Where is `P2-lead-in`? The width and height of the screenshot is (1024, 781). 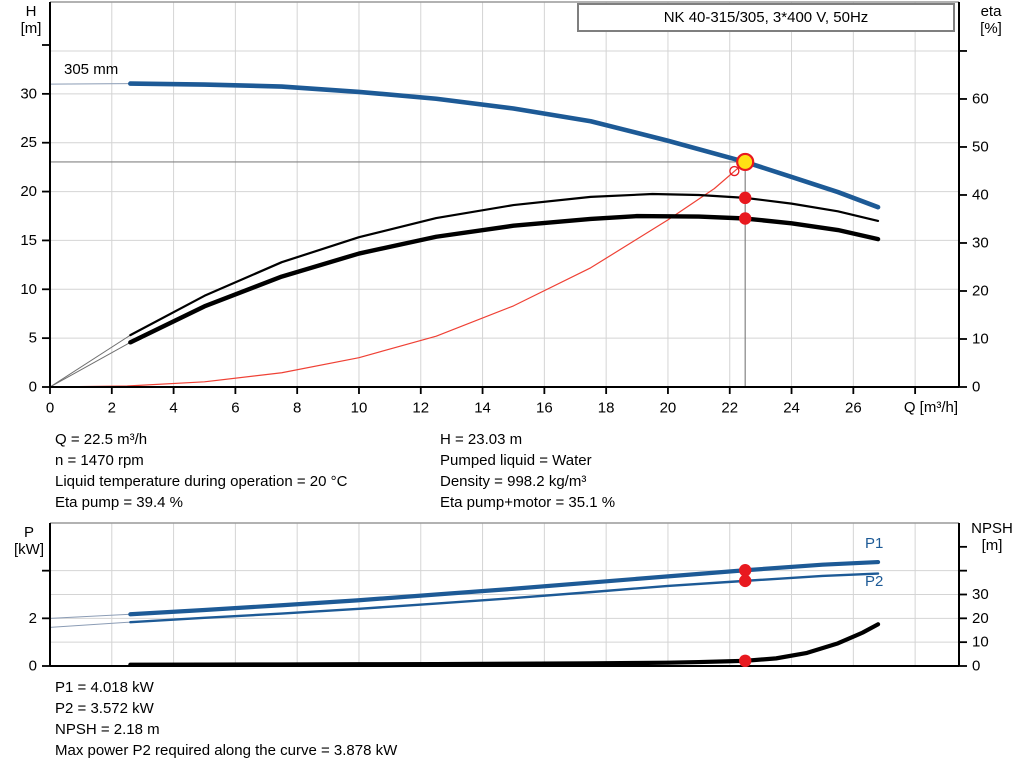 P2-lead-in is located at coordinates (90, 624).